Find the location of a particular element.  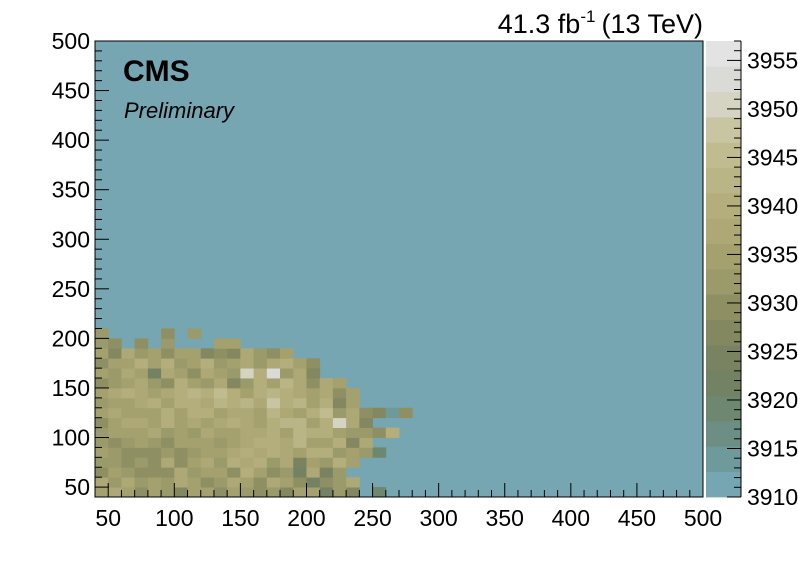

heatmap-cells is located at coordinates (254, 413).